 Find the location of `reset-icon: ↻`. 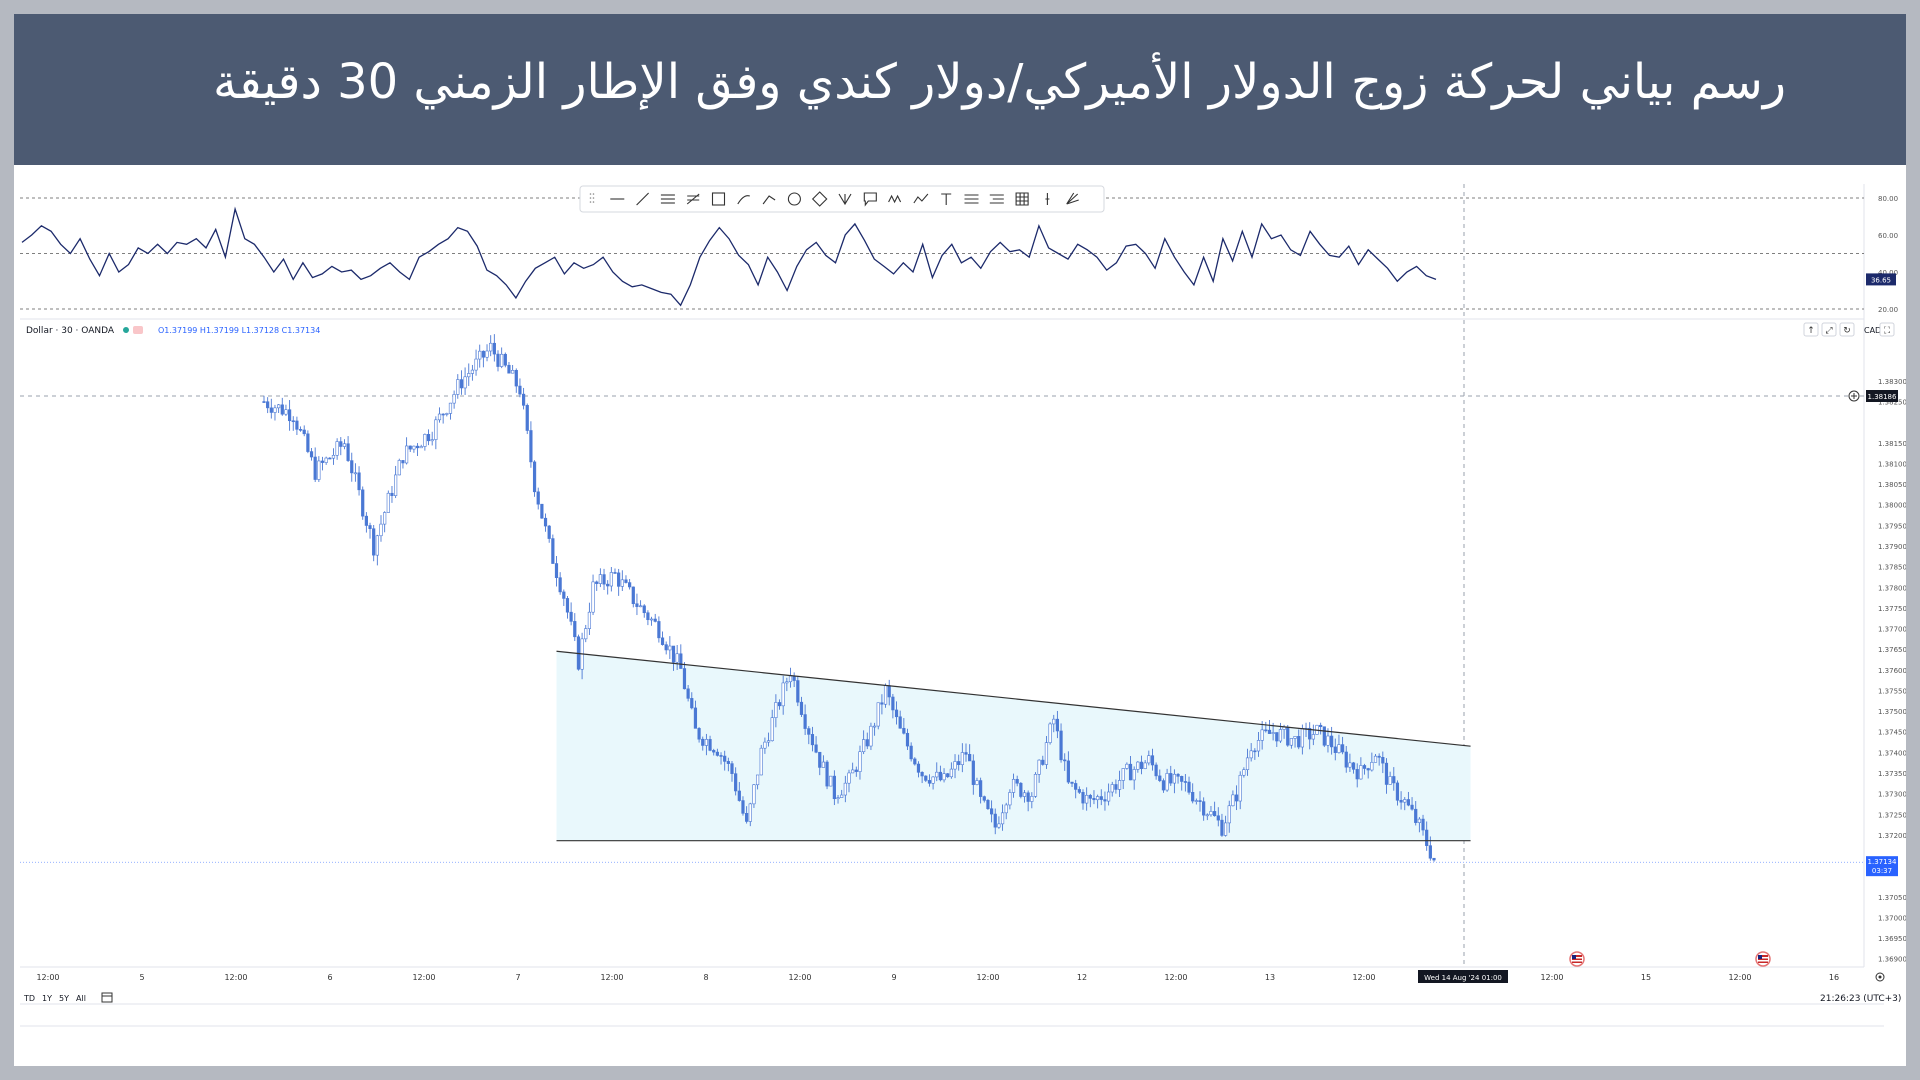

reset-icon: ↻ is located at coordinates (1847, 331).